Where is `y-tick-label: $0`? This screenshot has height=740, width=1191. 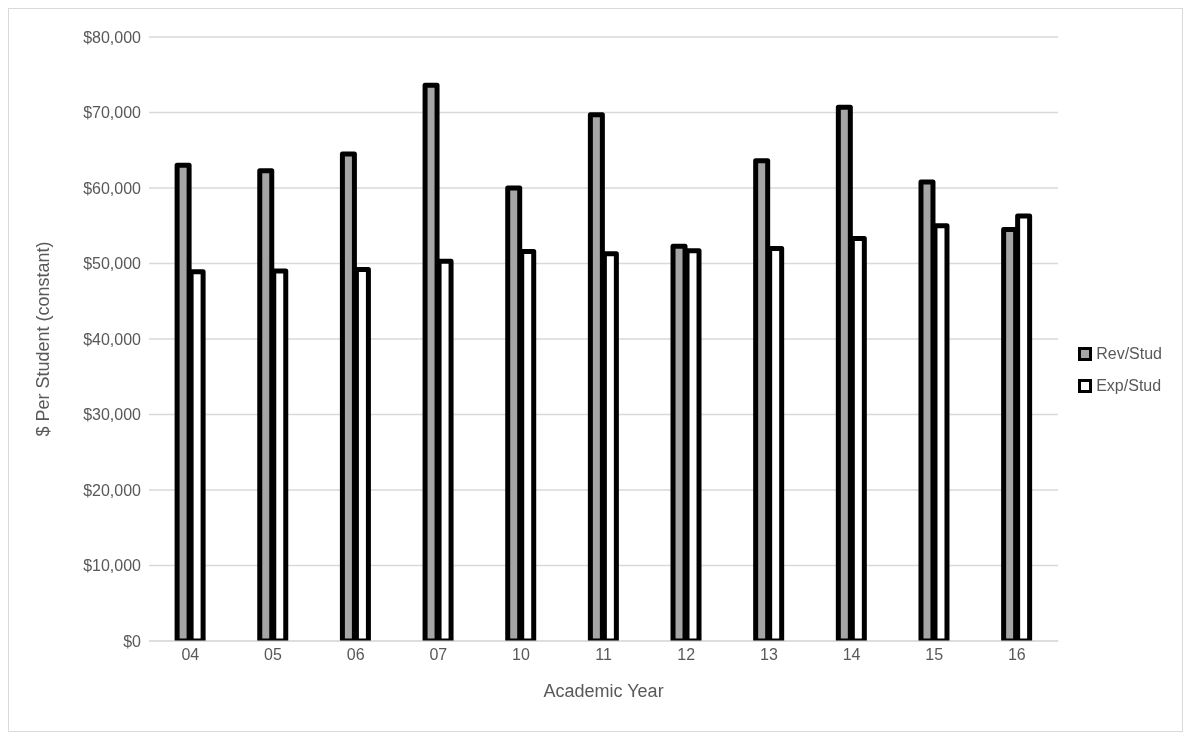 y-tick-label: $0 is located at coordinates (132, 641).